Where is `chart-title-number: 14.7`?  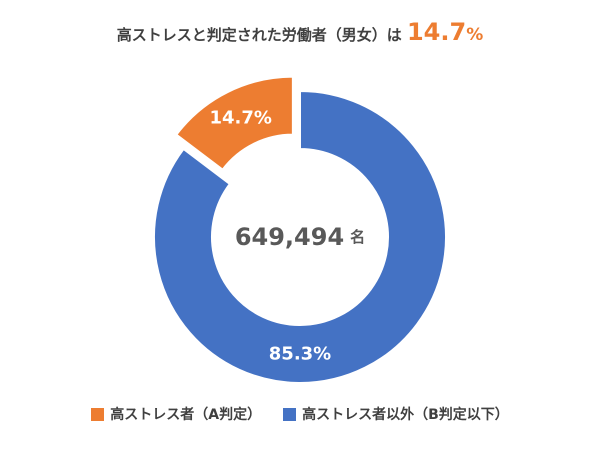
chart-title-number: 14.7 is located at coordinates (436, 32).